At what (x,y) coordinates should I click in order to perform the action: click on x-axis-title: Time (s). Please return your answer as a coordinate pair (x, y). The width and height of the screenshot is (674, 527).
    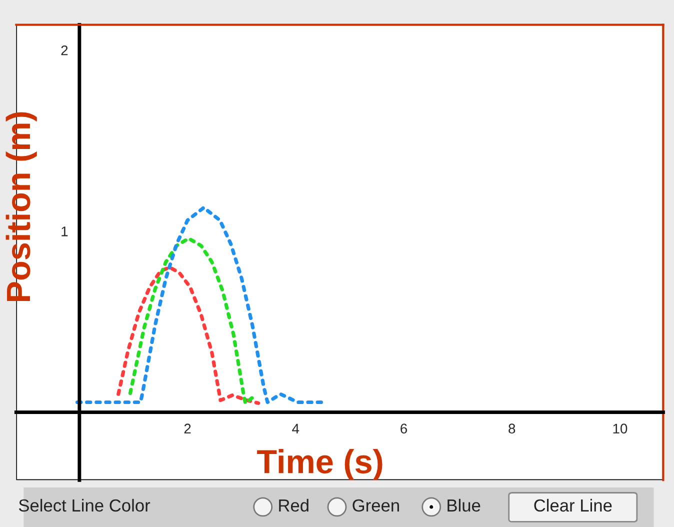
    Looking at the image, I should click on (319, 464).